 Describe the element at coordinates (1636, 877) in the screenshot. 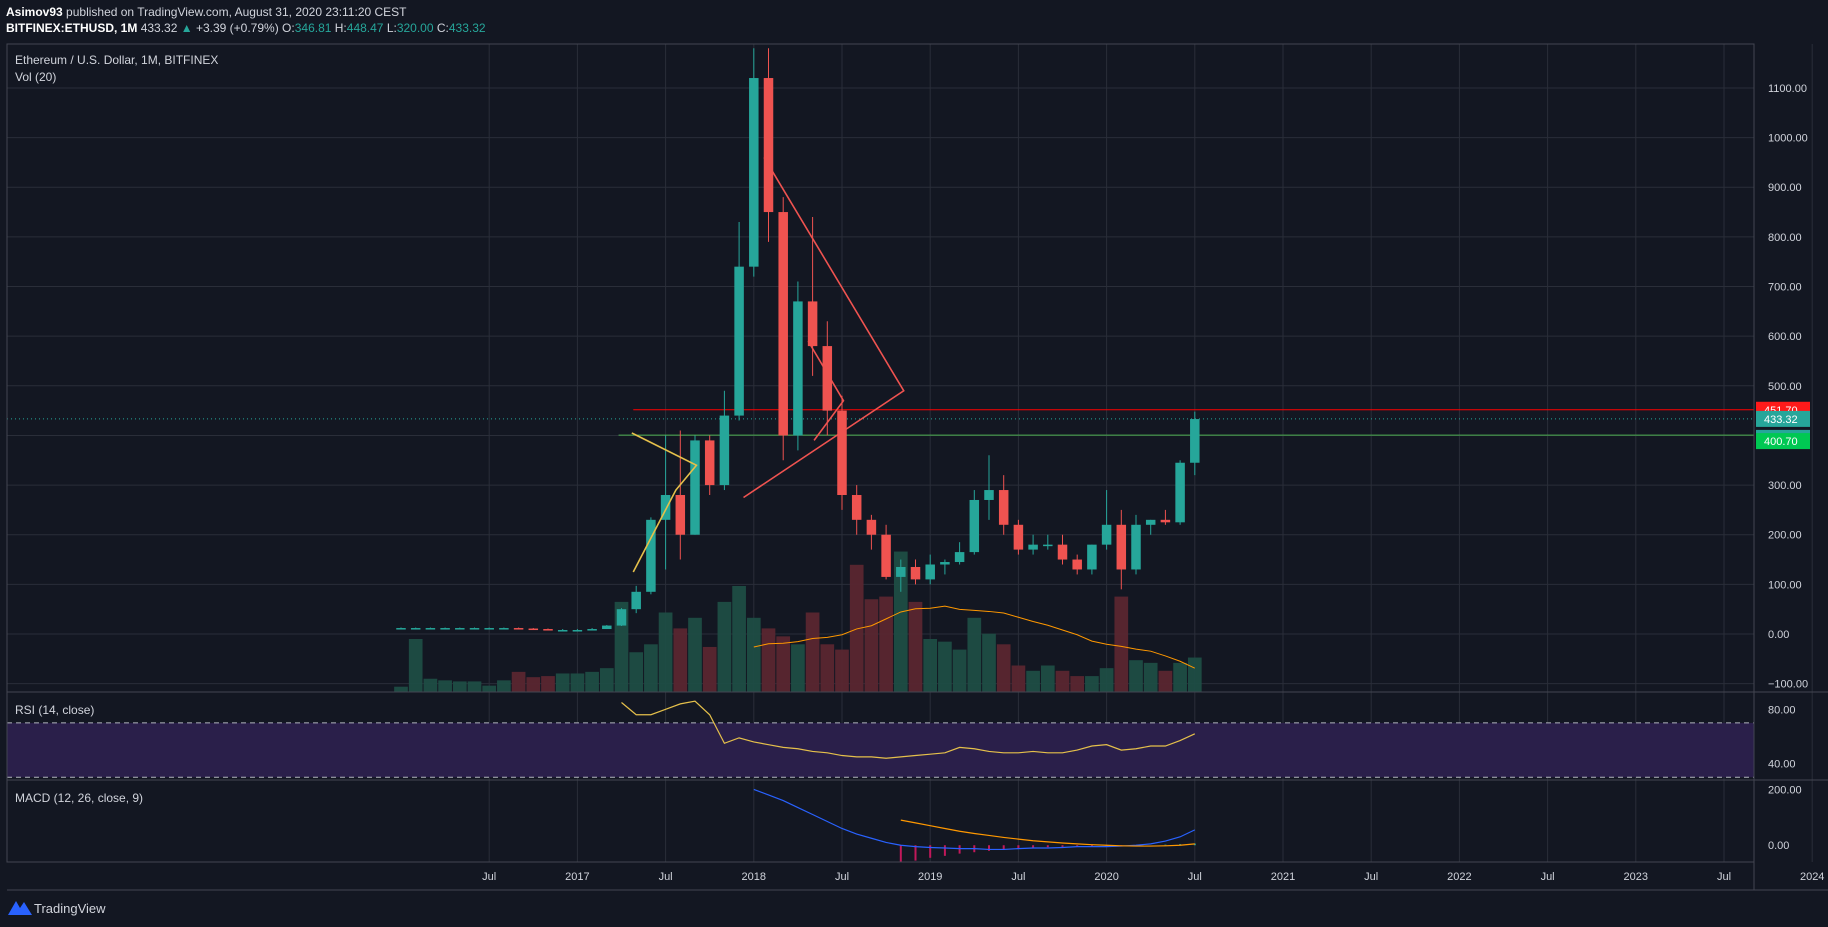

I see `time-tick-label: 2023` at that location.